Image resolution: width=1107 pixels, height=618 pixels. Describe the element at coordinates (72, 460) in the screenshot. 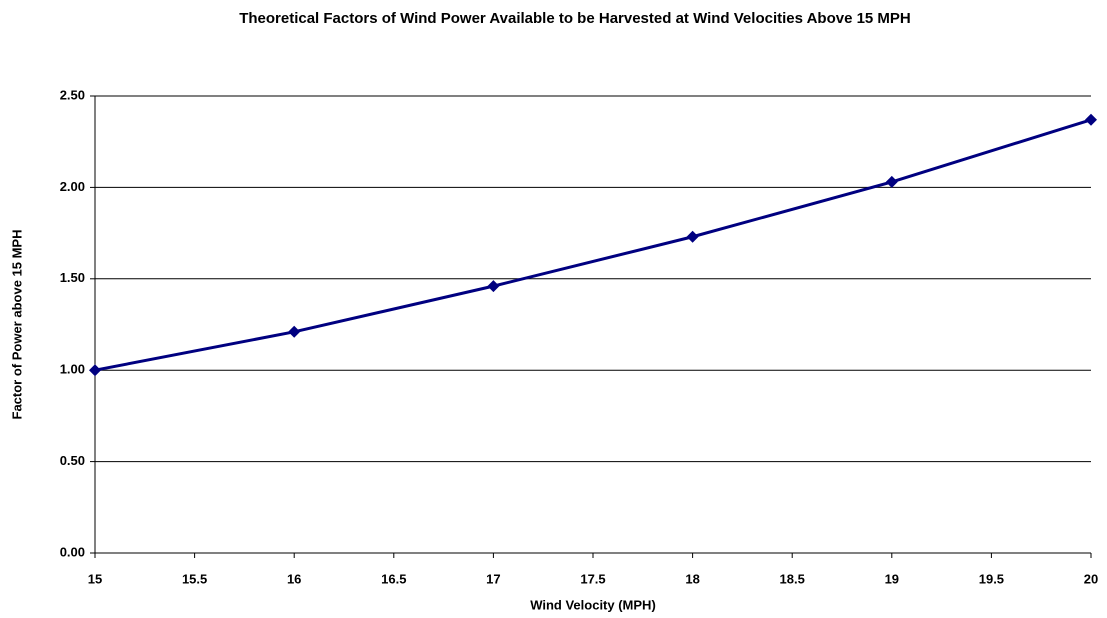

I see `y-tick-label: 0.50` at that location.